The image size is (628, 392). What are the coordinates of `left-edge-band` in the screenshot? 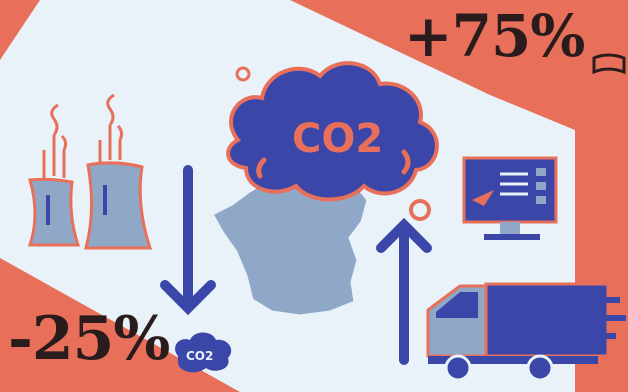 It's located at (20, 30).